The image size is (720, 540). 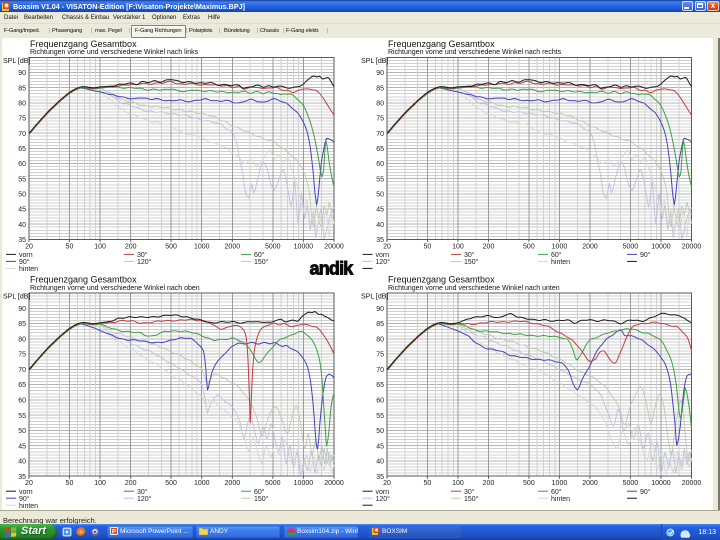 I want to click on svg-text: P, so click(x=114, y=532).